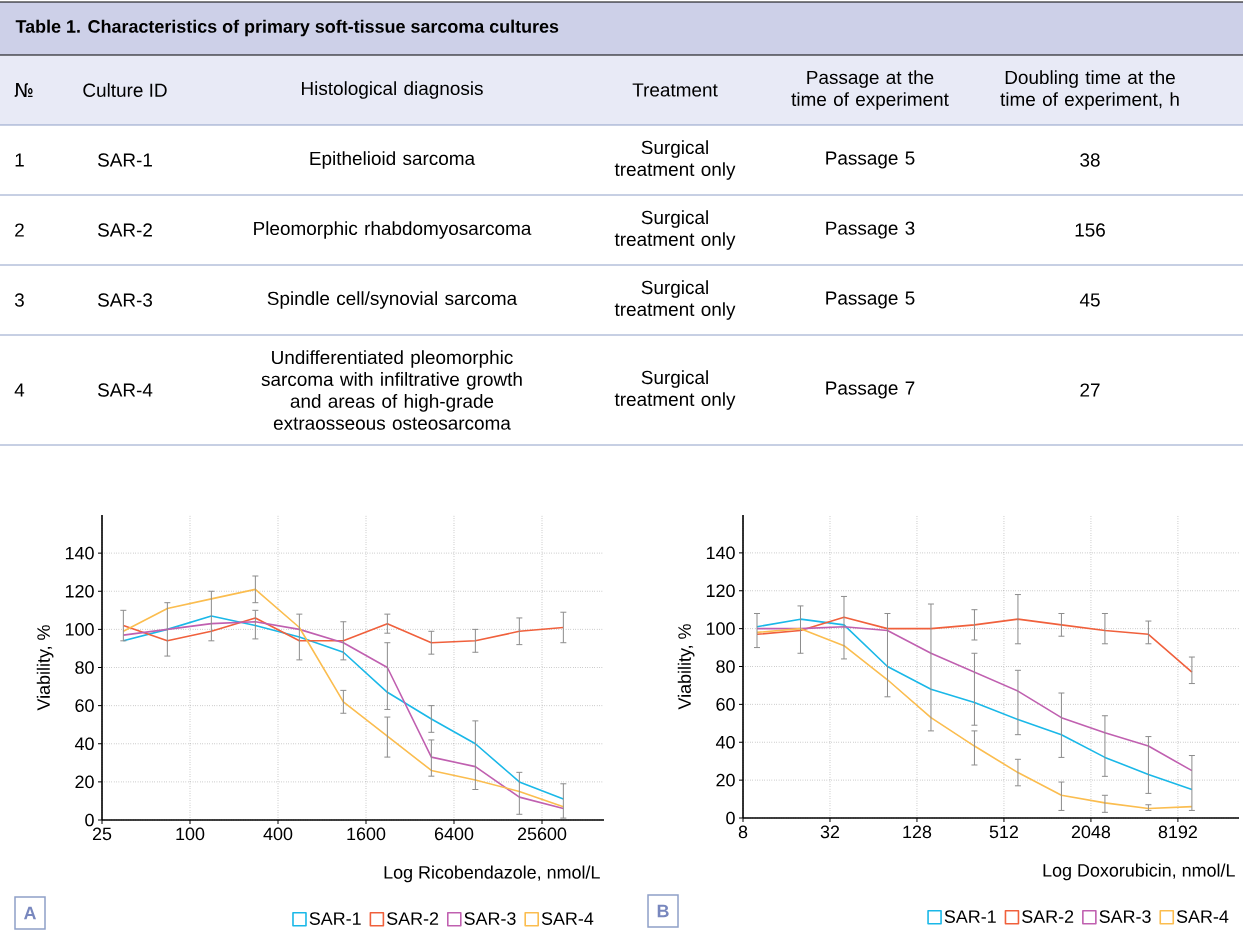 This screenshot has width=1243, height=949. What do you see at coordinates (124, 230) in the screenshot?
I see `text: SAR-2` at bounding box center [124, 230].